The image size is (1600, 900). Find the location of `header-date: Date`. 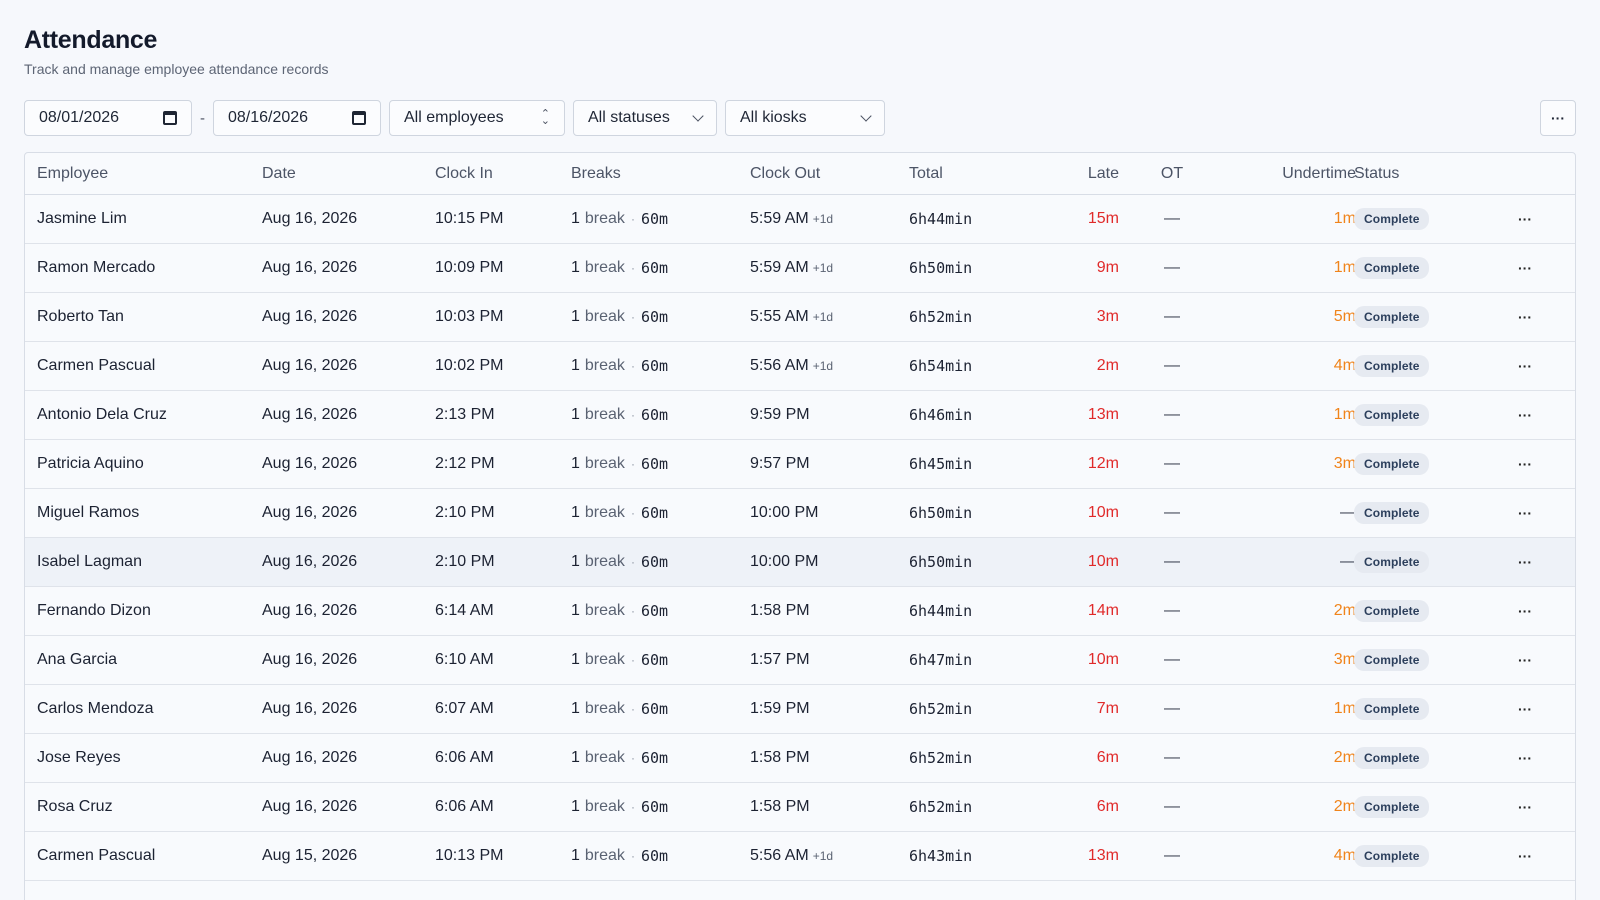

header-date: Date is located at coordinates (279, 173).